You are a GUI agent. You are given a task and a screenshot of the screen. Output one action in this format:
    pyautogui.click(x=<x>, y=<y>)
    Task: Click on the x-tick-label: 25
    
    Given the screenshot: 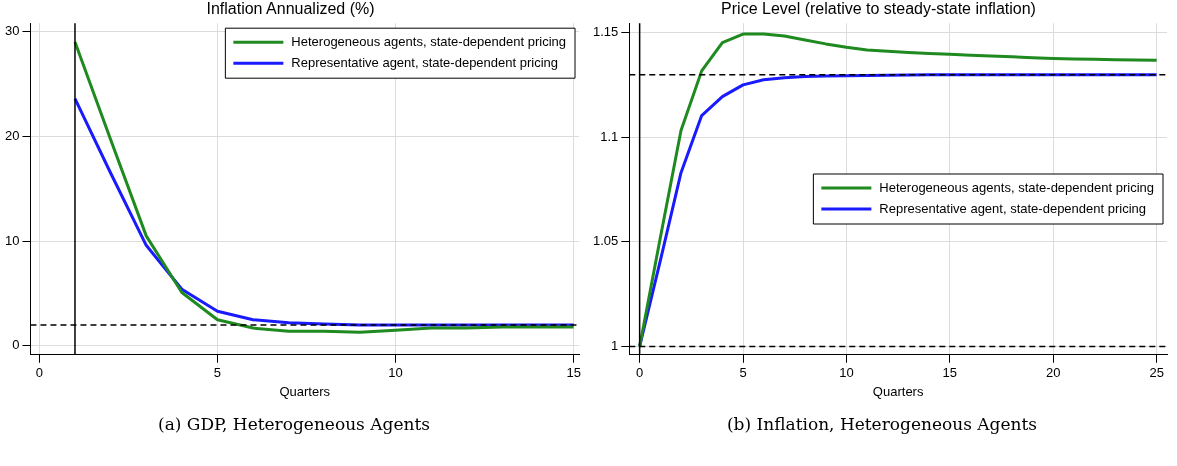 What is the action you would take?
    pyautogui.click(x=1156, y=373)
    